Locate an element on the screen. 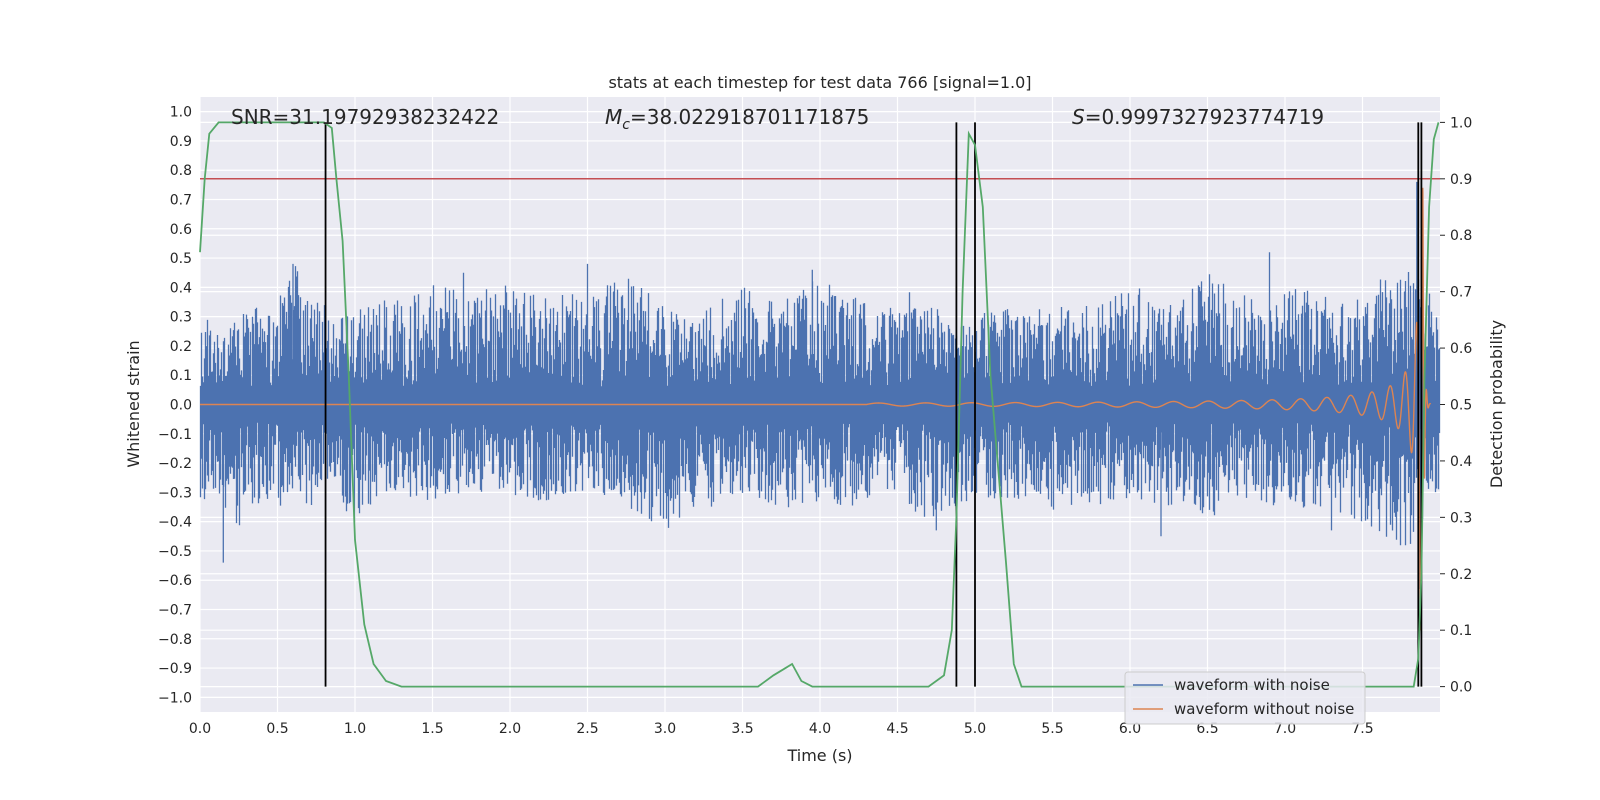  legend-label-clean: waveform without noise is located at coordinates (1264, 709).